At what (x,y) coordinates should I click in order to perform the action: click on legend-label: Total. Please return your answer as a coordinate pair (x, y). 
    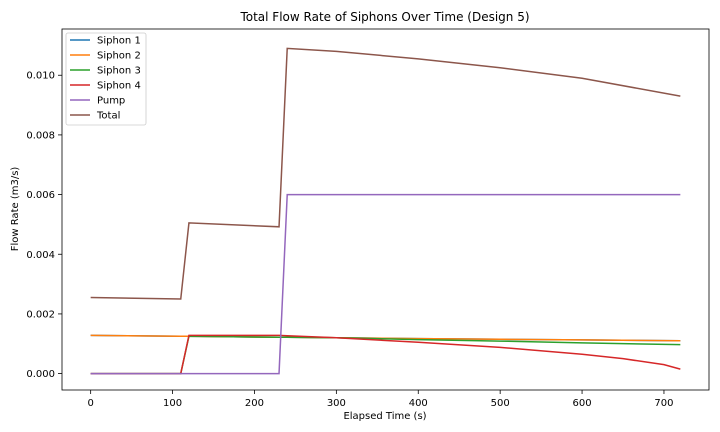
    Looking at the image, I should click on (108, 116).